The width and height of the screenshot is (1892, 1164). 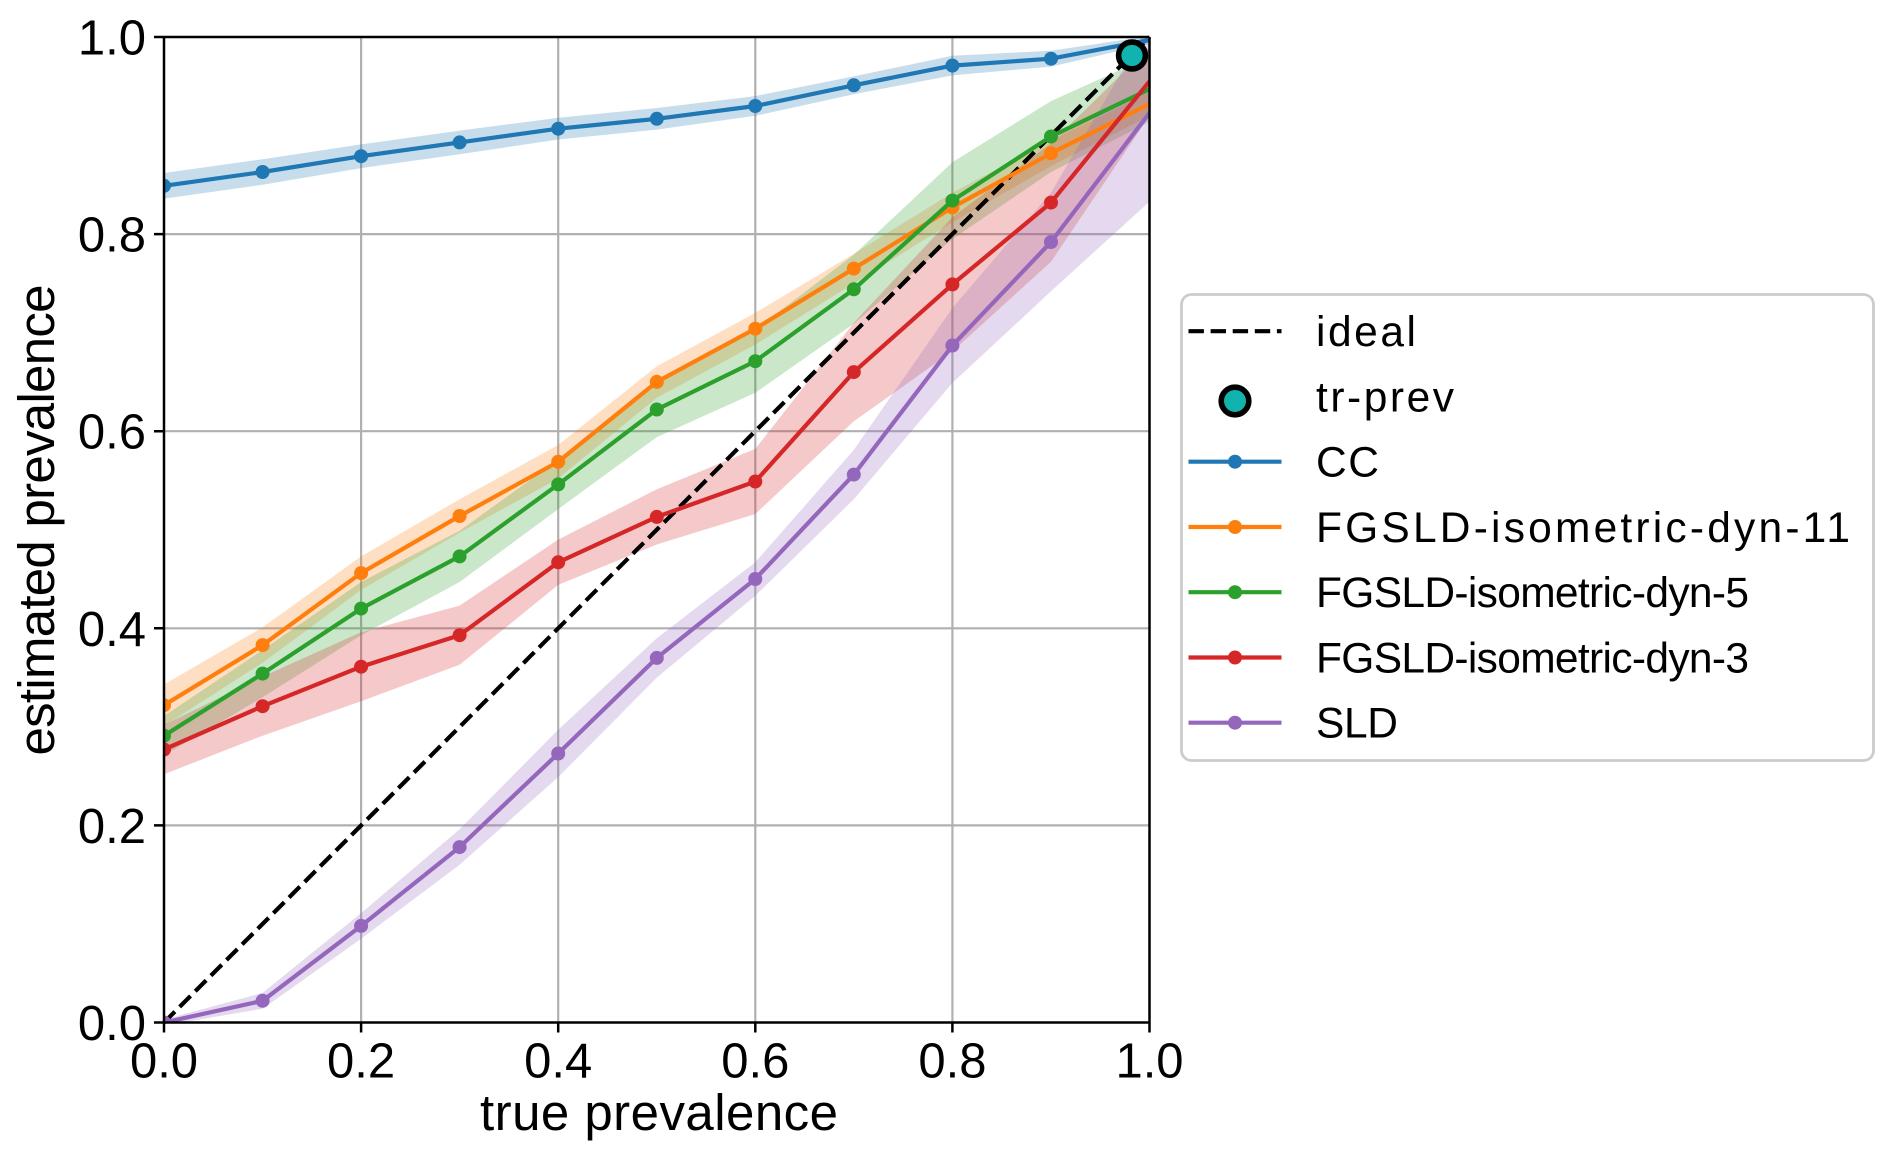 What do you see at coordinates (1366, 332) in the screenshot?
I see `svg-text: ideal` at bounding box center [1366, 332].